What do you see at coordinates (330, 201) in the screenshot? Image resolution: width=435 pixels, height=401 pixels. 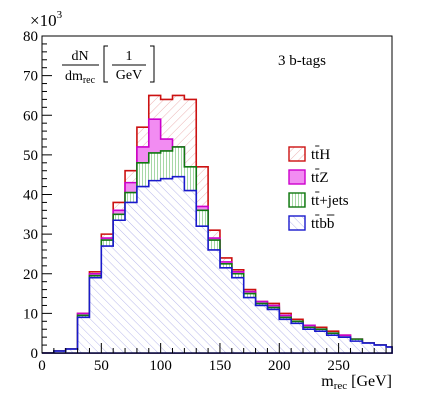 I see `legend-label: tt+jets` at bounding box center [330, 201].